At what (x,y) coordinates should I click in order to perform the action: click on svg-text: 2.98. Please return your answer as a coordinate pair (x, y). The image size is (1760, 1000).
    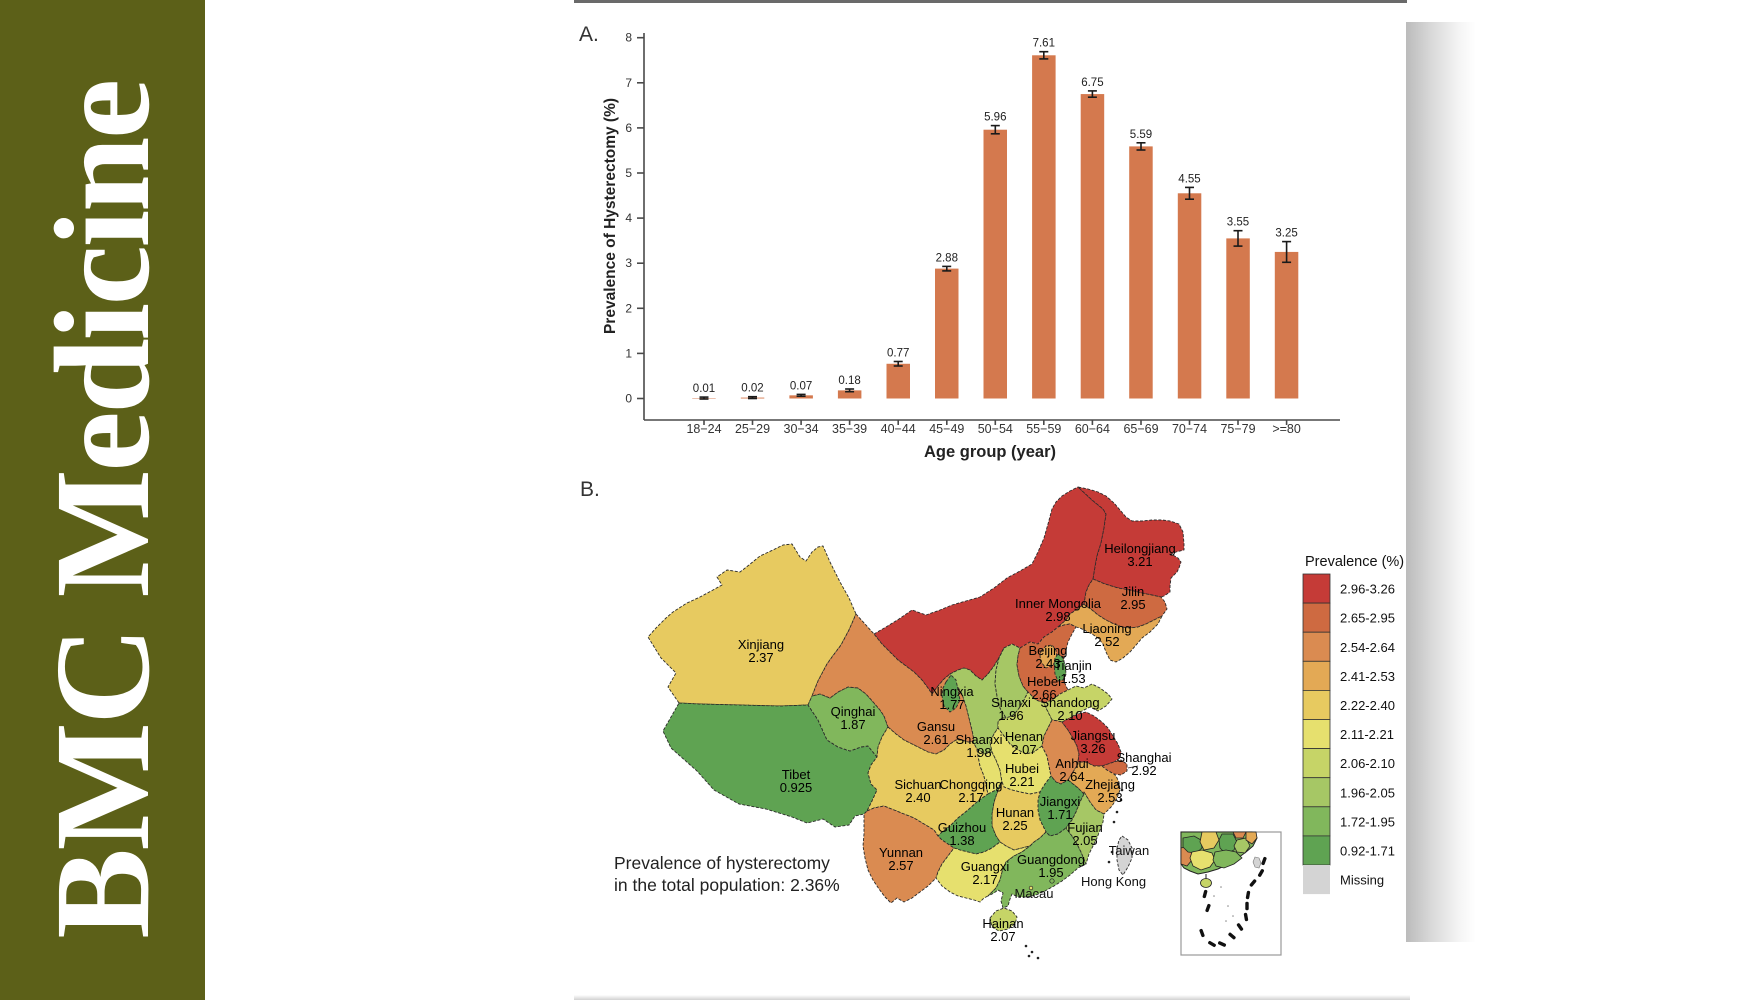
    Looking at the image, I should click on (1057, 616).